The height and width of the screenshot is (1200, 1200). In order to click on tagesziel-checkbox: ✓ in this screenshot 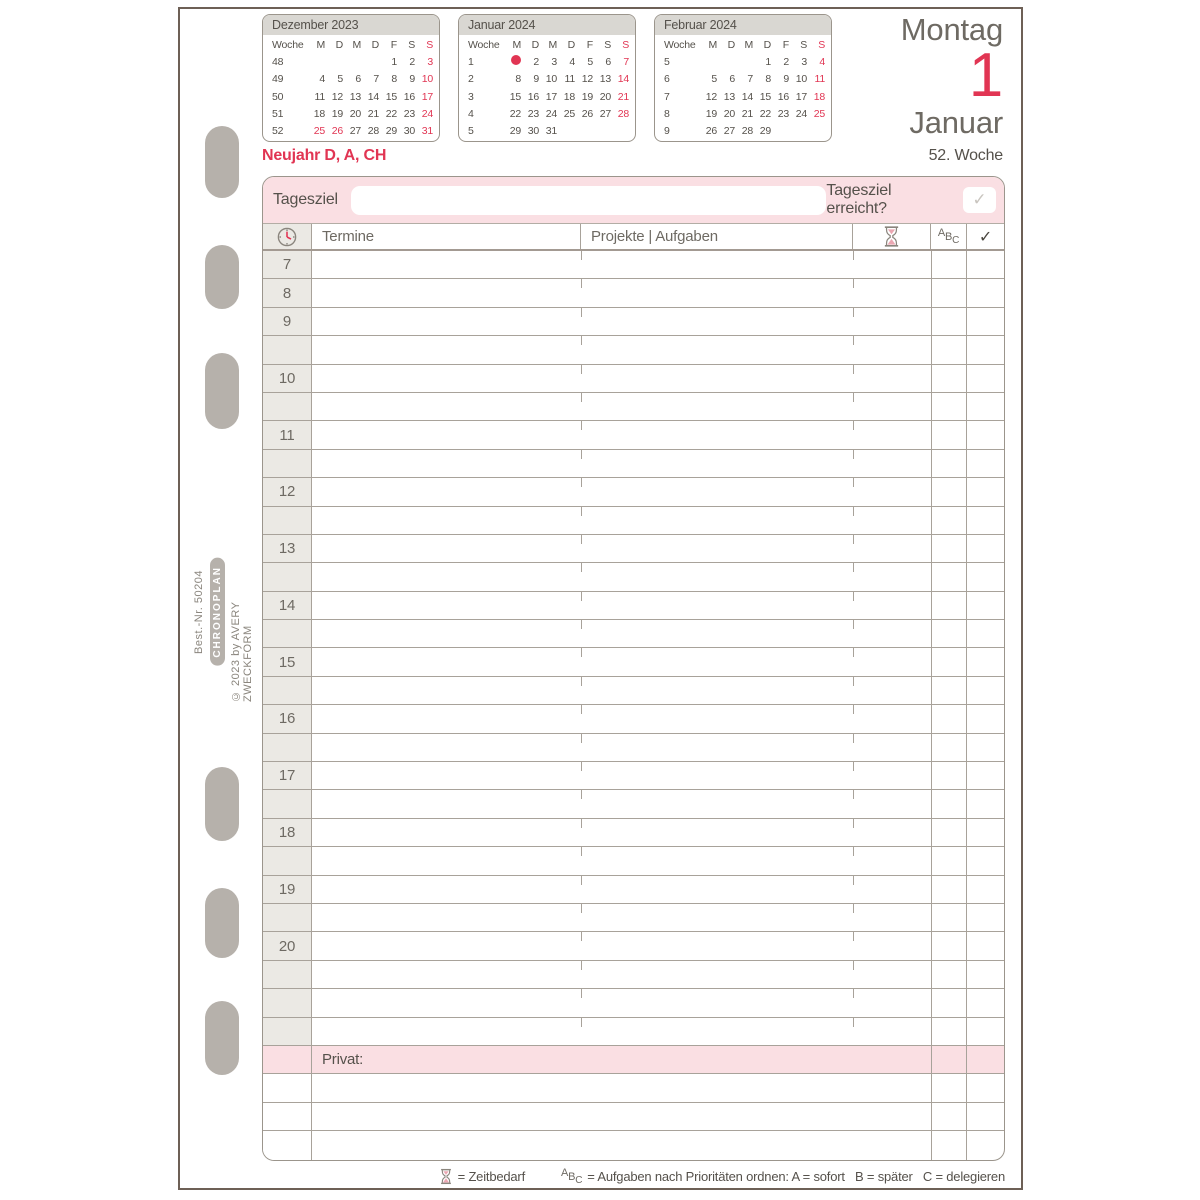, I will do `click(979, 200)`.